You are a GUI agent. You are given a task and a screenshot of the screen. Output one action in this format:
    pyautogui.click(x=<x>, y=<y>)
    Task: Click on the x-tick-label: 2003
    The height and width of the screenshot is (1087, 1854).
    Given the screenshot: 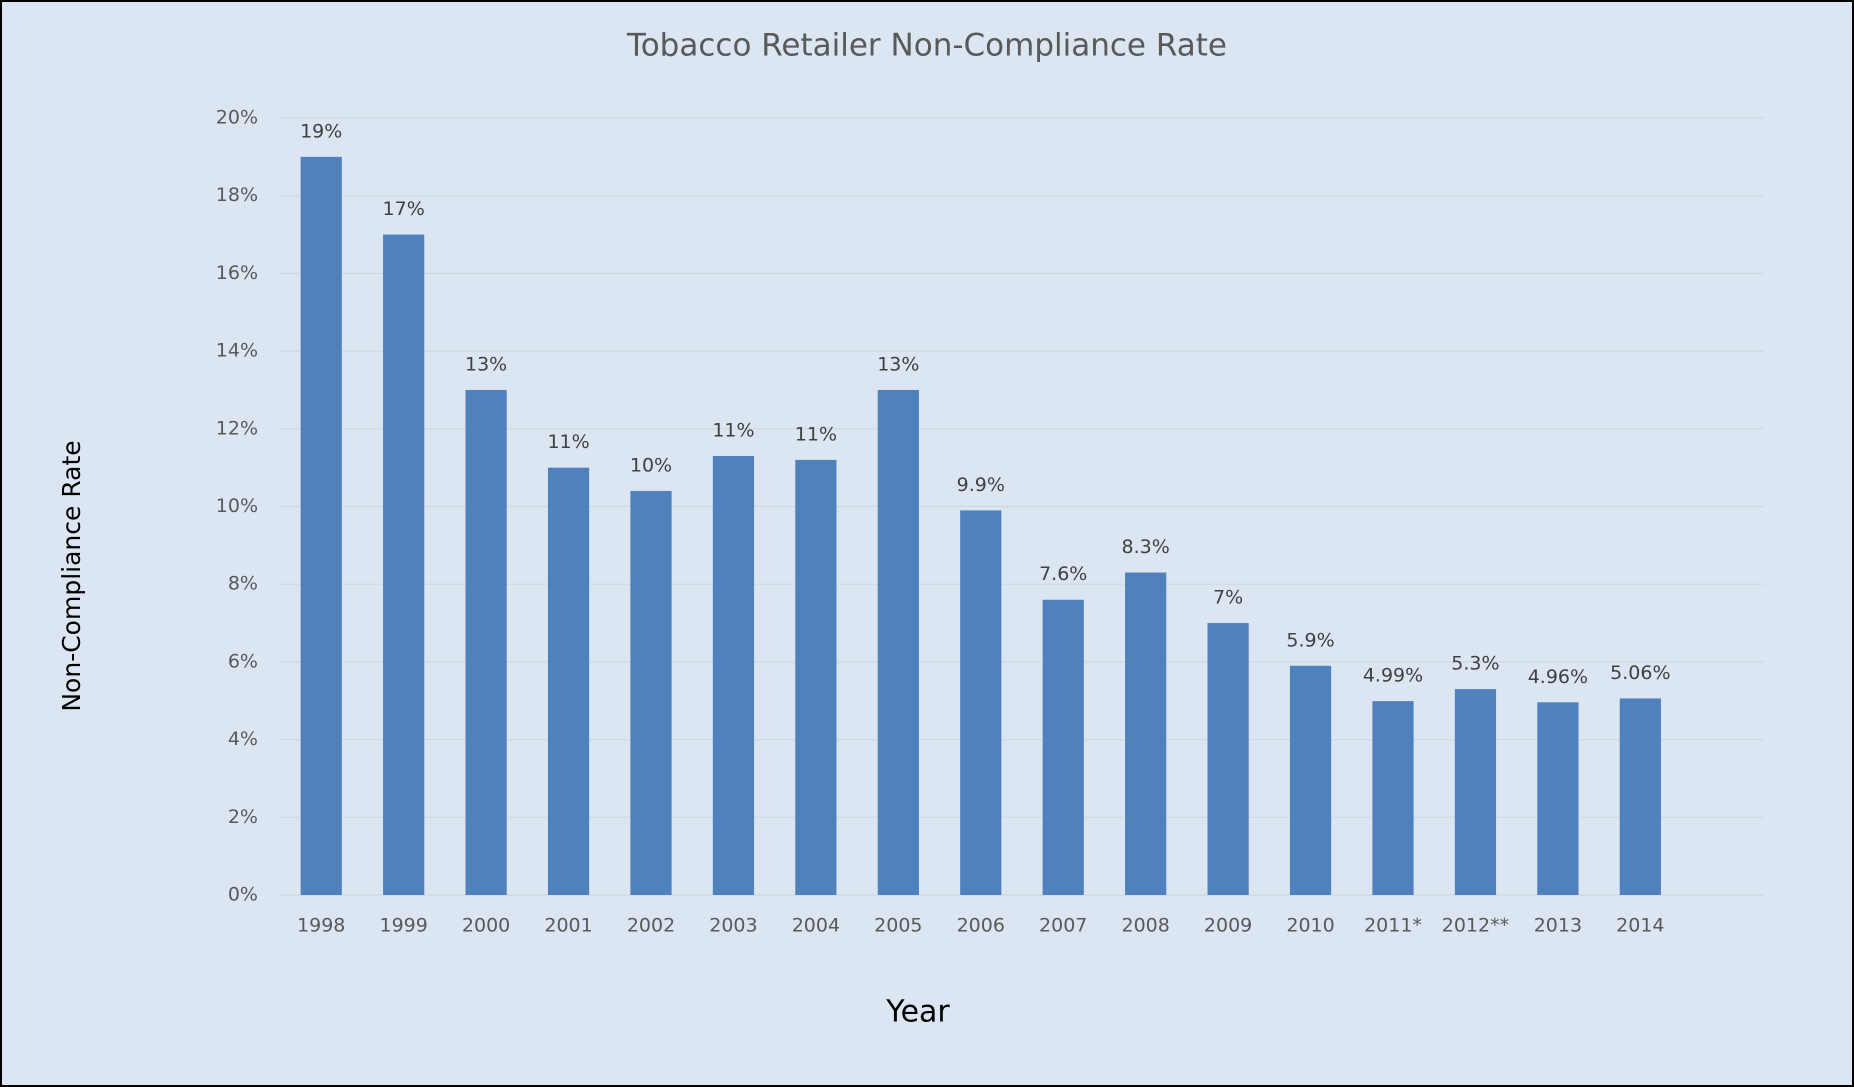 What is the action you would take?
    pyautogui.click(x=733, y=926)
    